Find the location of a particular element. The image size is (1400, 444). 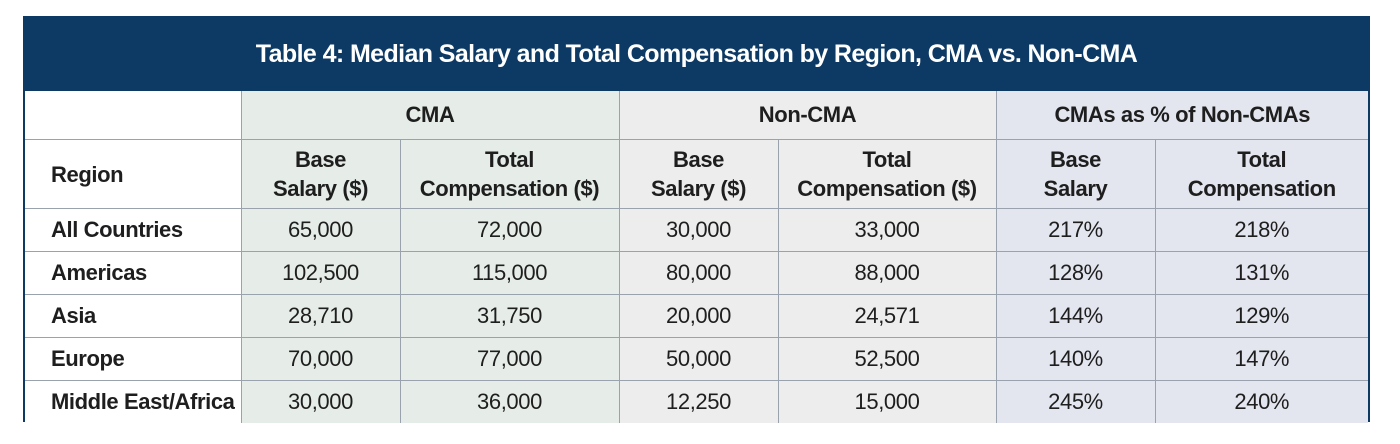

non-cma-total-compensation: 24,571 is located at coordinates (887, 316).